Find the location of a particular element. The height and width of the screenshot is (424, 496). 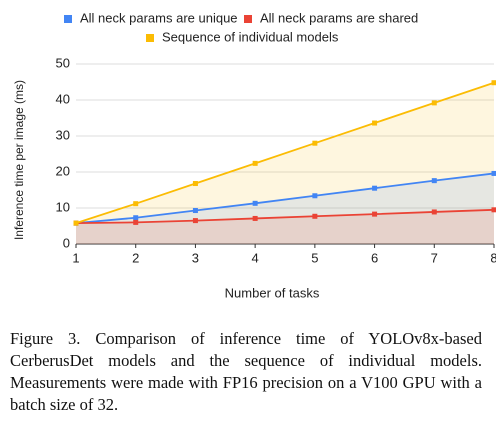

y-tick-label: 10 is located at coordinates (63, 206).